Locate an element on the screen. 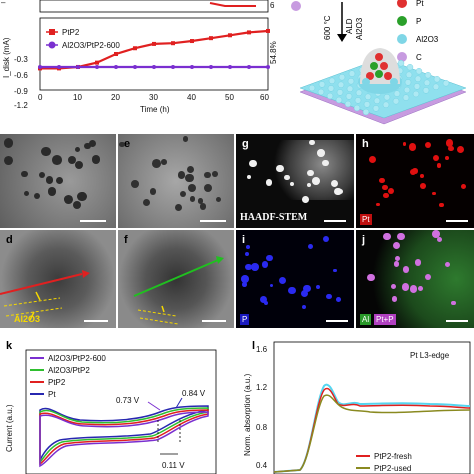 Image resolution: width=474 pixels, height=474 pixels. al2o3-process-label: Al2O3 is located at coordinates (359, 28).